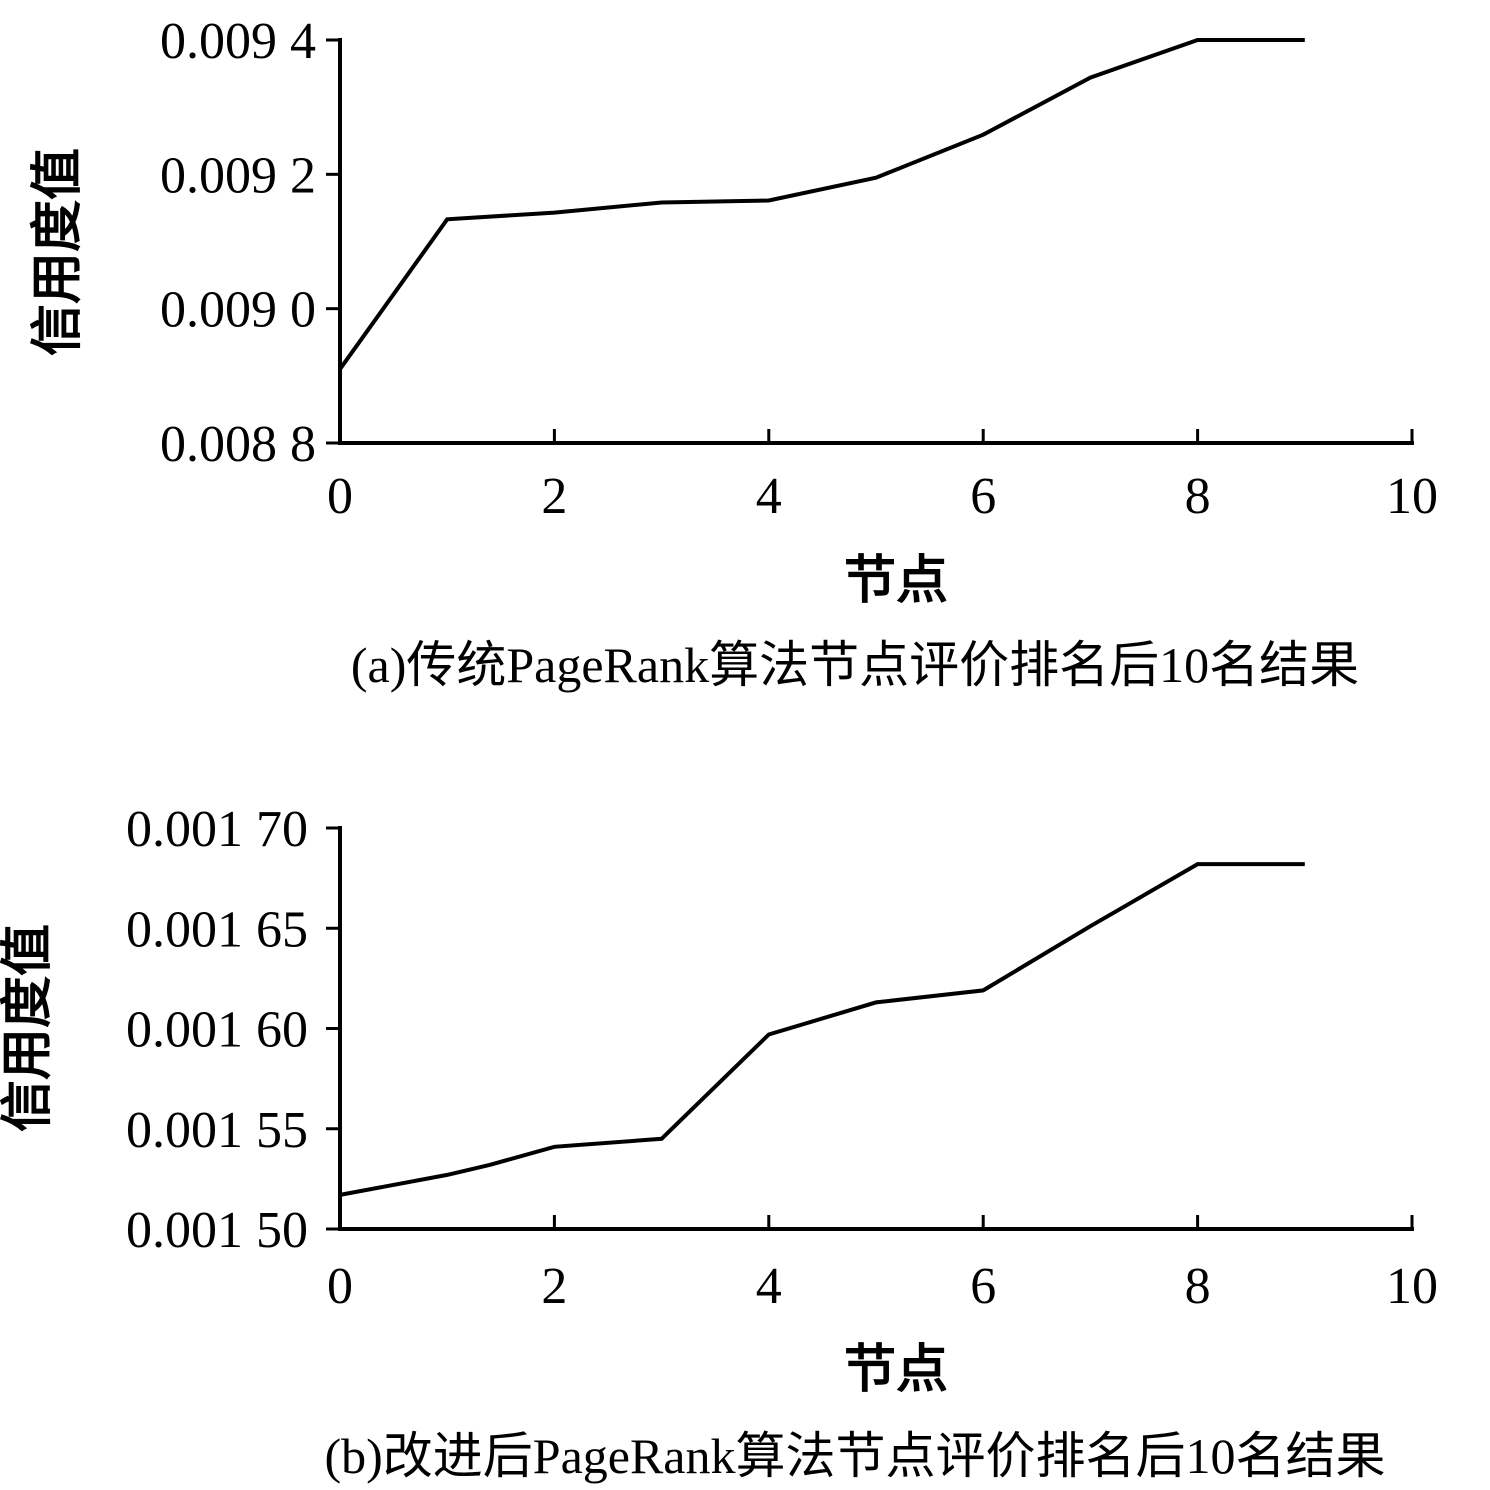 The width and height of the screenshot is (1490, 1490). I want to click on chart-a-x-tick-label: 10, so click(1412, 496).